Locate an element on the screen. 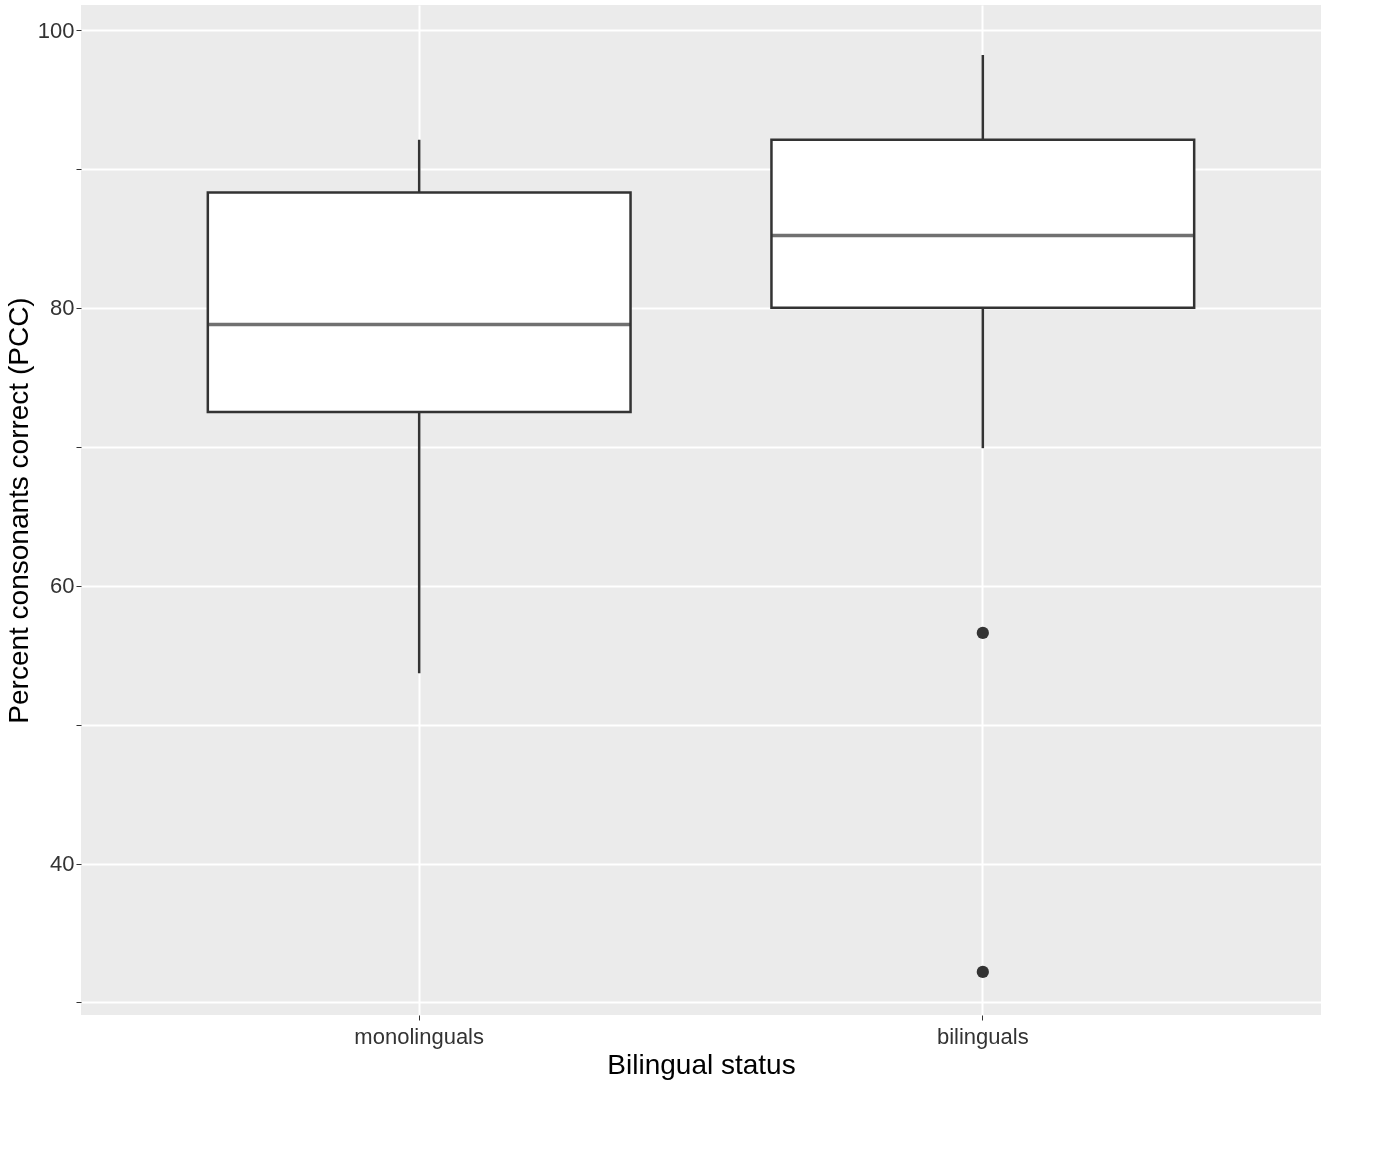 This screenshot has height=1173, width=1400. x-tick-label: bilinguals is located at coordinates (982, 1036).